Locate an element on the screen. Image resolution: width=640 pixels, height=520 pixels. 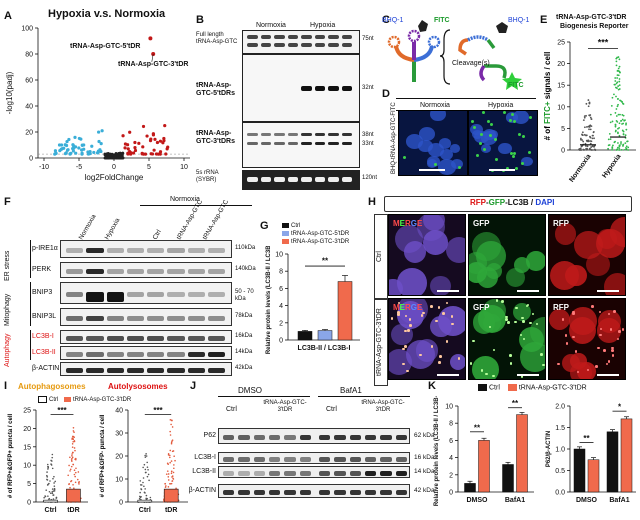
scale-bar is located at coordinates (448, 375).